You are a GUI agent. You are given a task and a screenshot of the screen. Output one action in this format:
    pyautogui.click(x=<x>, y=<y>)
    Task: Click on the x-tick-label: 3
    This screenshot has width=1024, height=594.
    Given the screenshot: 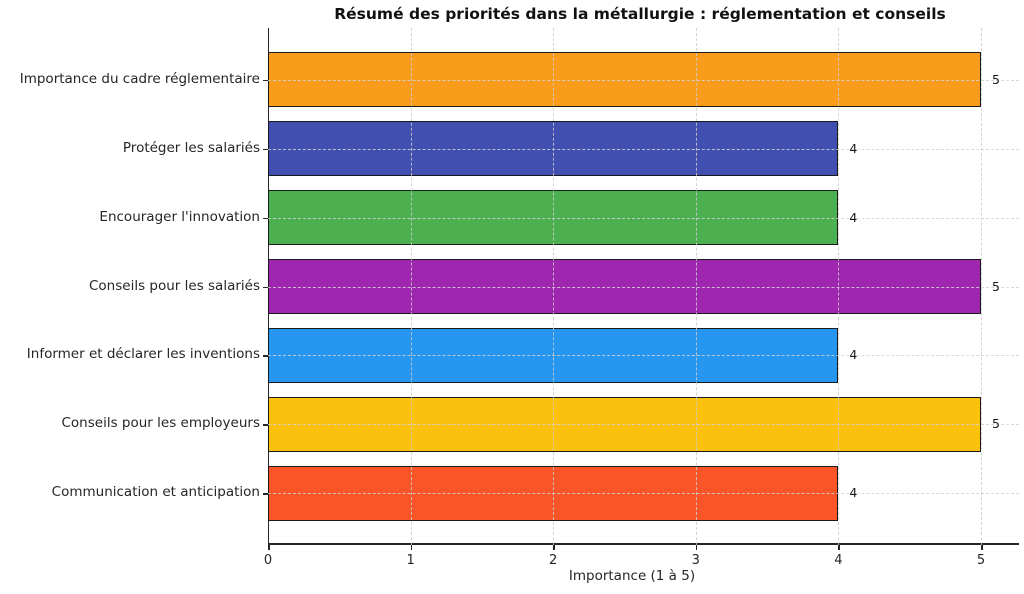 What is the action you would take?
    pyautogui.click(x=695, y=560)
    